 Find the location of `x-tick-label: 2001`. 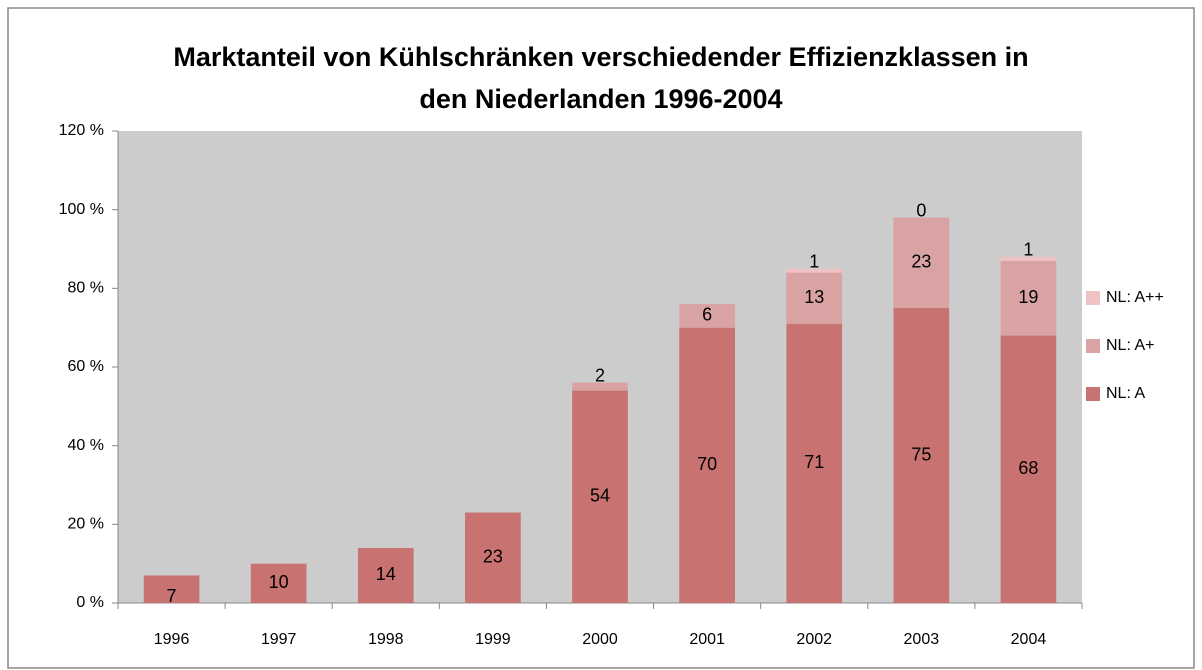

x-tick-label: 2001 is located at coordinates (707, 639).